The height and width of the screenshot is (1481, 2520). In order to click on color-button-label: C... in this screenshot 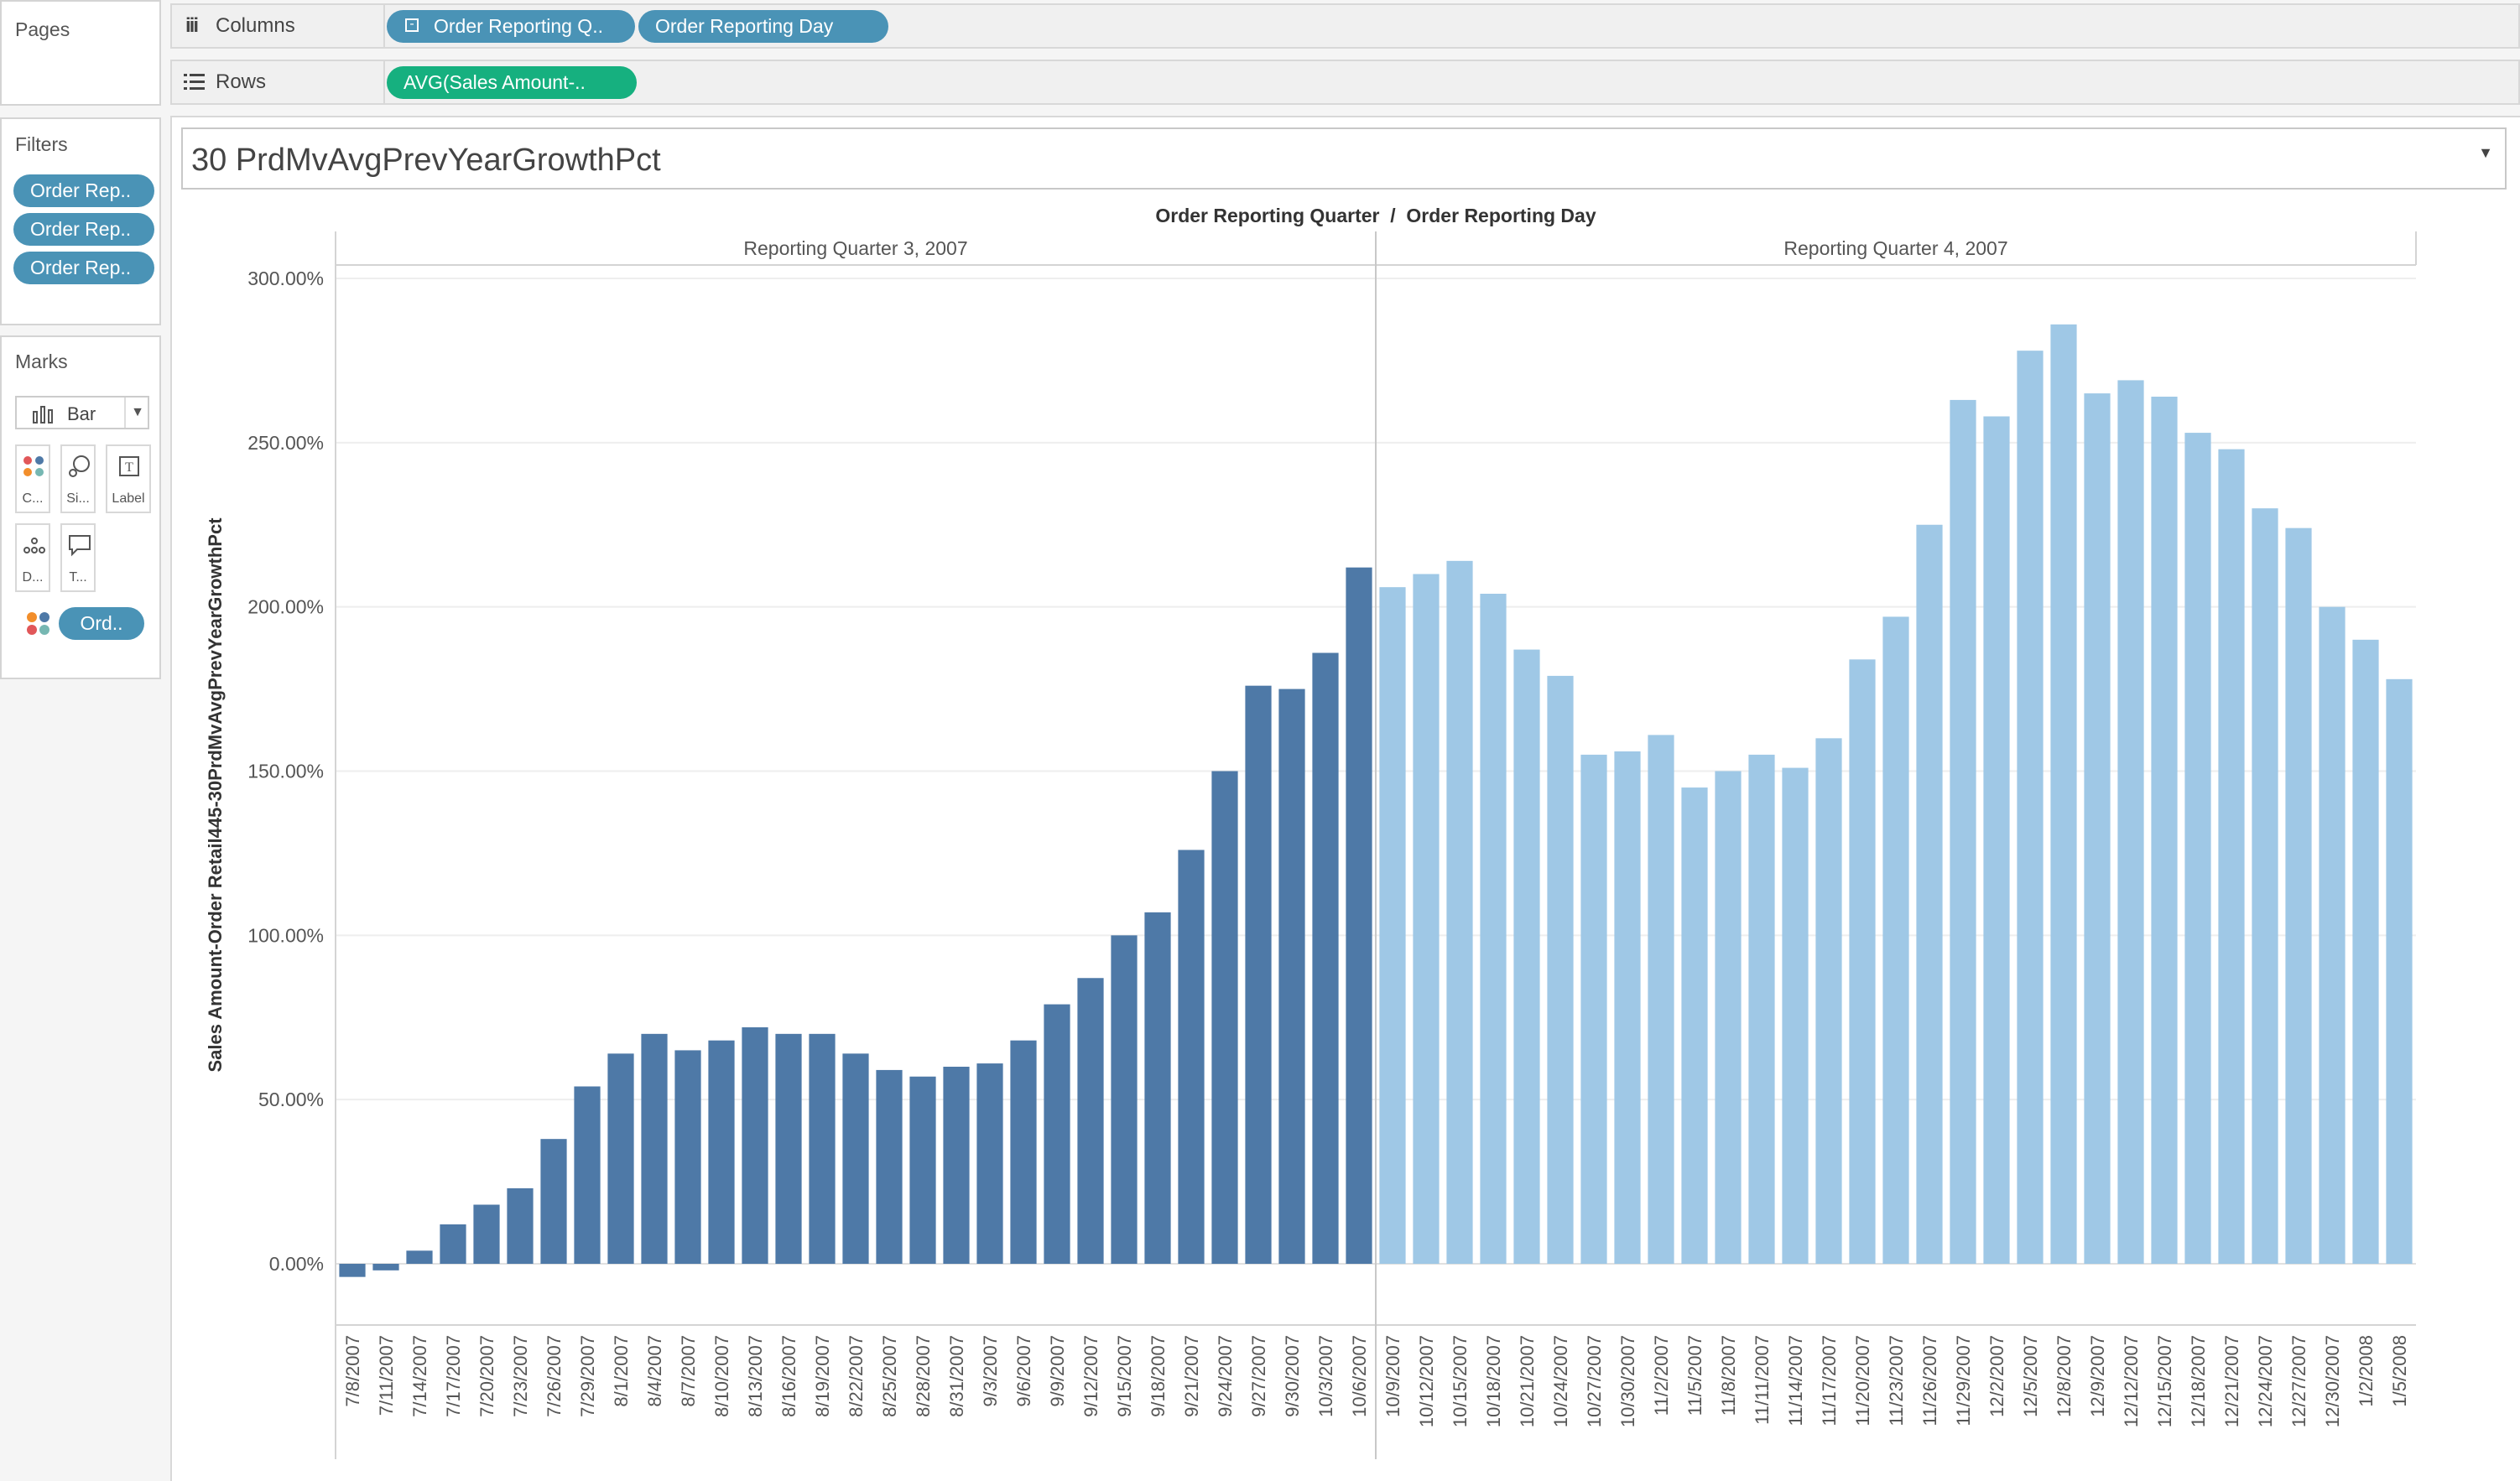, I will do `click(33, 498)`.